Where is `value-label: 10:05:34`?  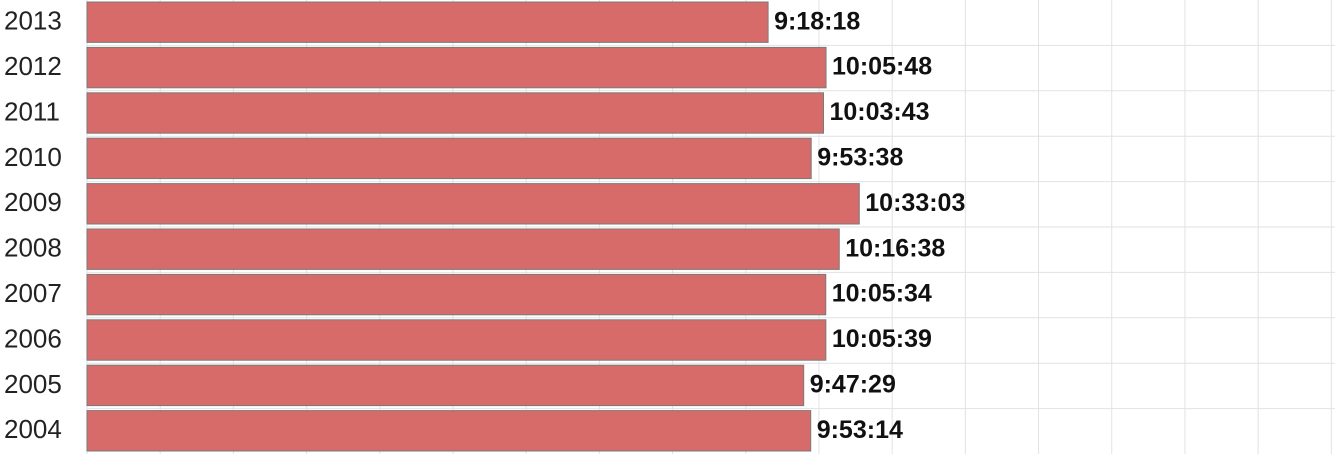
value-label: 10:05:34 is located at coordinates (882, 294).